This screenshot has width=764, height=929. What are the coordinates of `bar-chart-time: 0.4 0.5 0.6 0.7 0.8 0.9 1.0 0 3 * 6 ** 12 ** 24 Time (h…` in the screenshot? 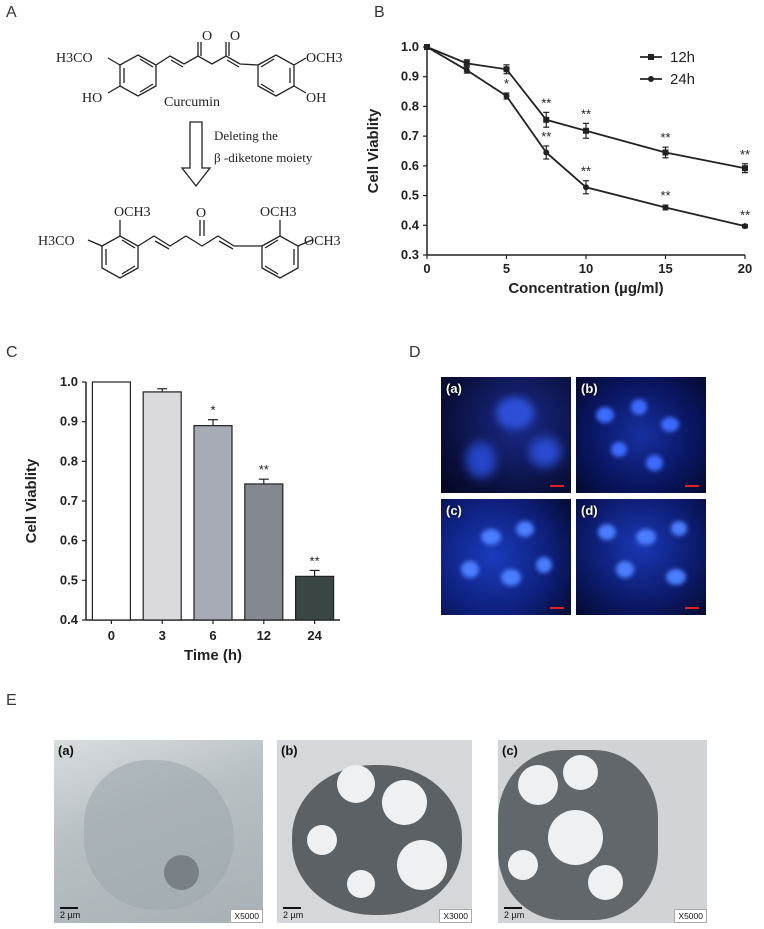 It's located at (181, 519).